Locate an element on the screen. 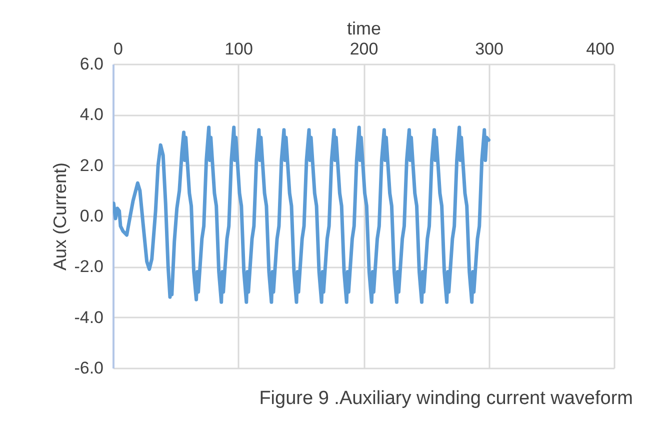  x-tick-label: 400 is located at coordinates (600, 49).